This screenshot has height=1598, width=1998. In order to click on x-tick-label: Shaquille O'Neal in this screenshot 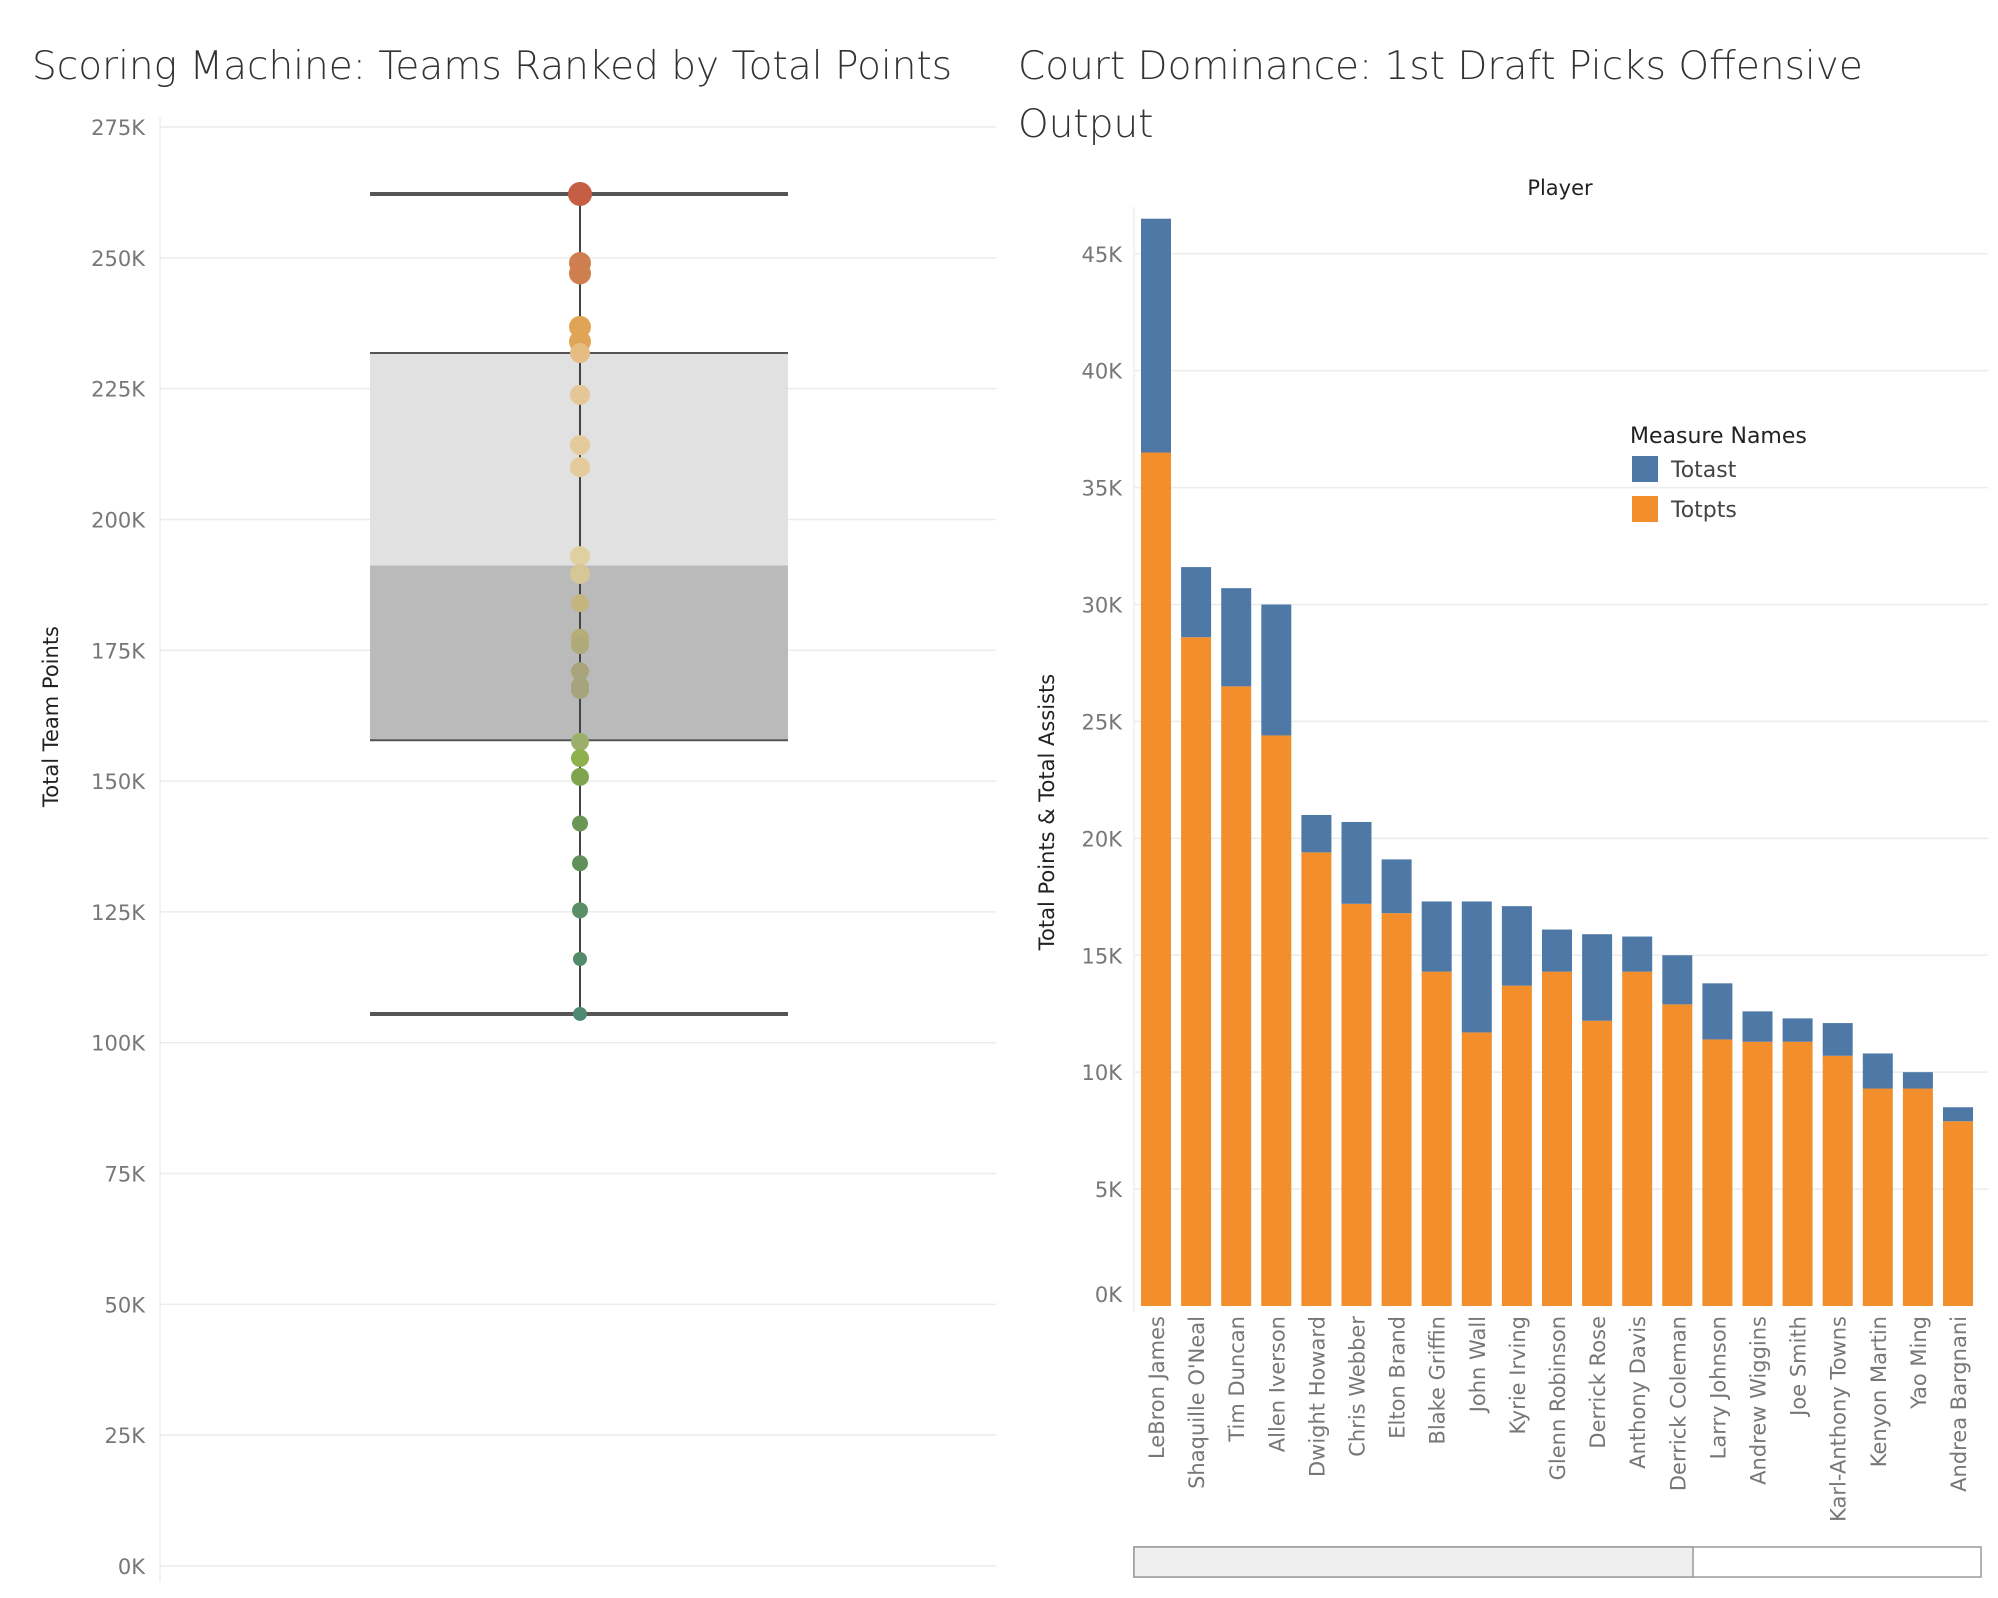, I will do `click(1197, 1402)`.